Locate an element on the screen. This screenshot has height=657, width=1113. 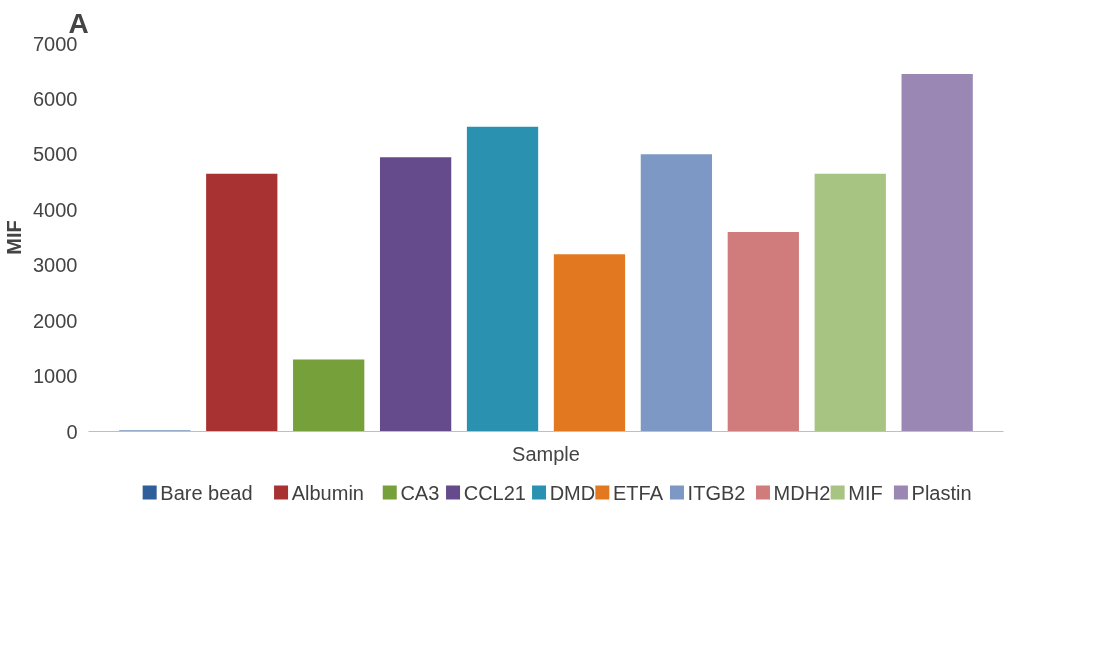
legend-label: MIF is located at coordinates (865, 492).